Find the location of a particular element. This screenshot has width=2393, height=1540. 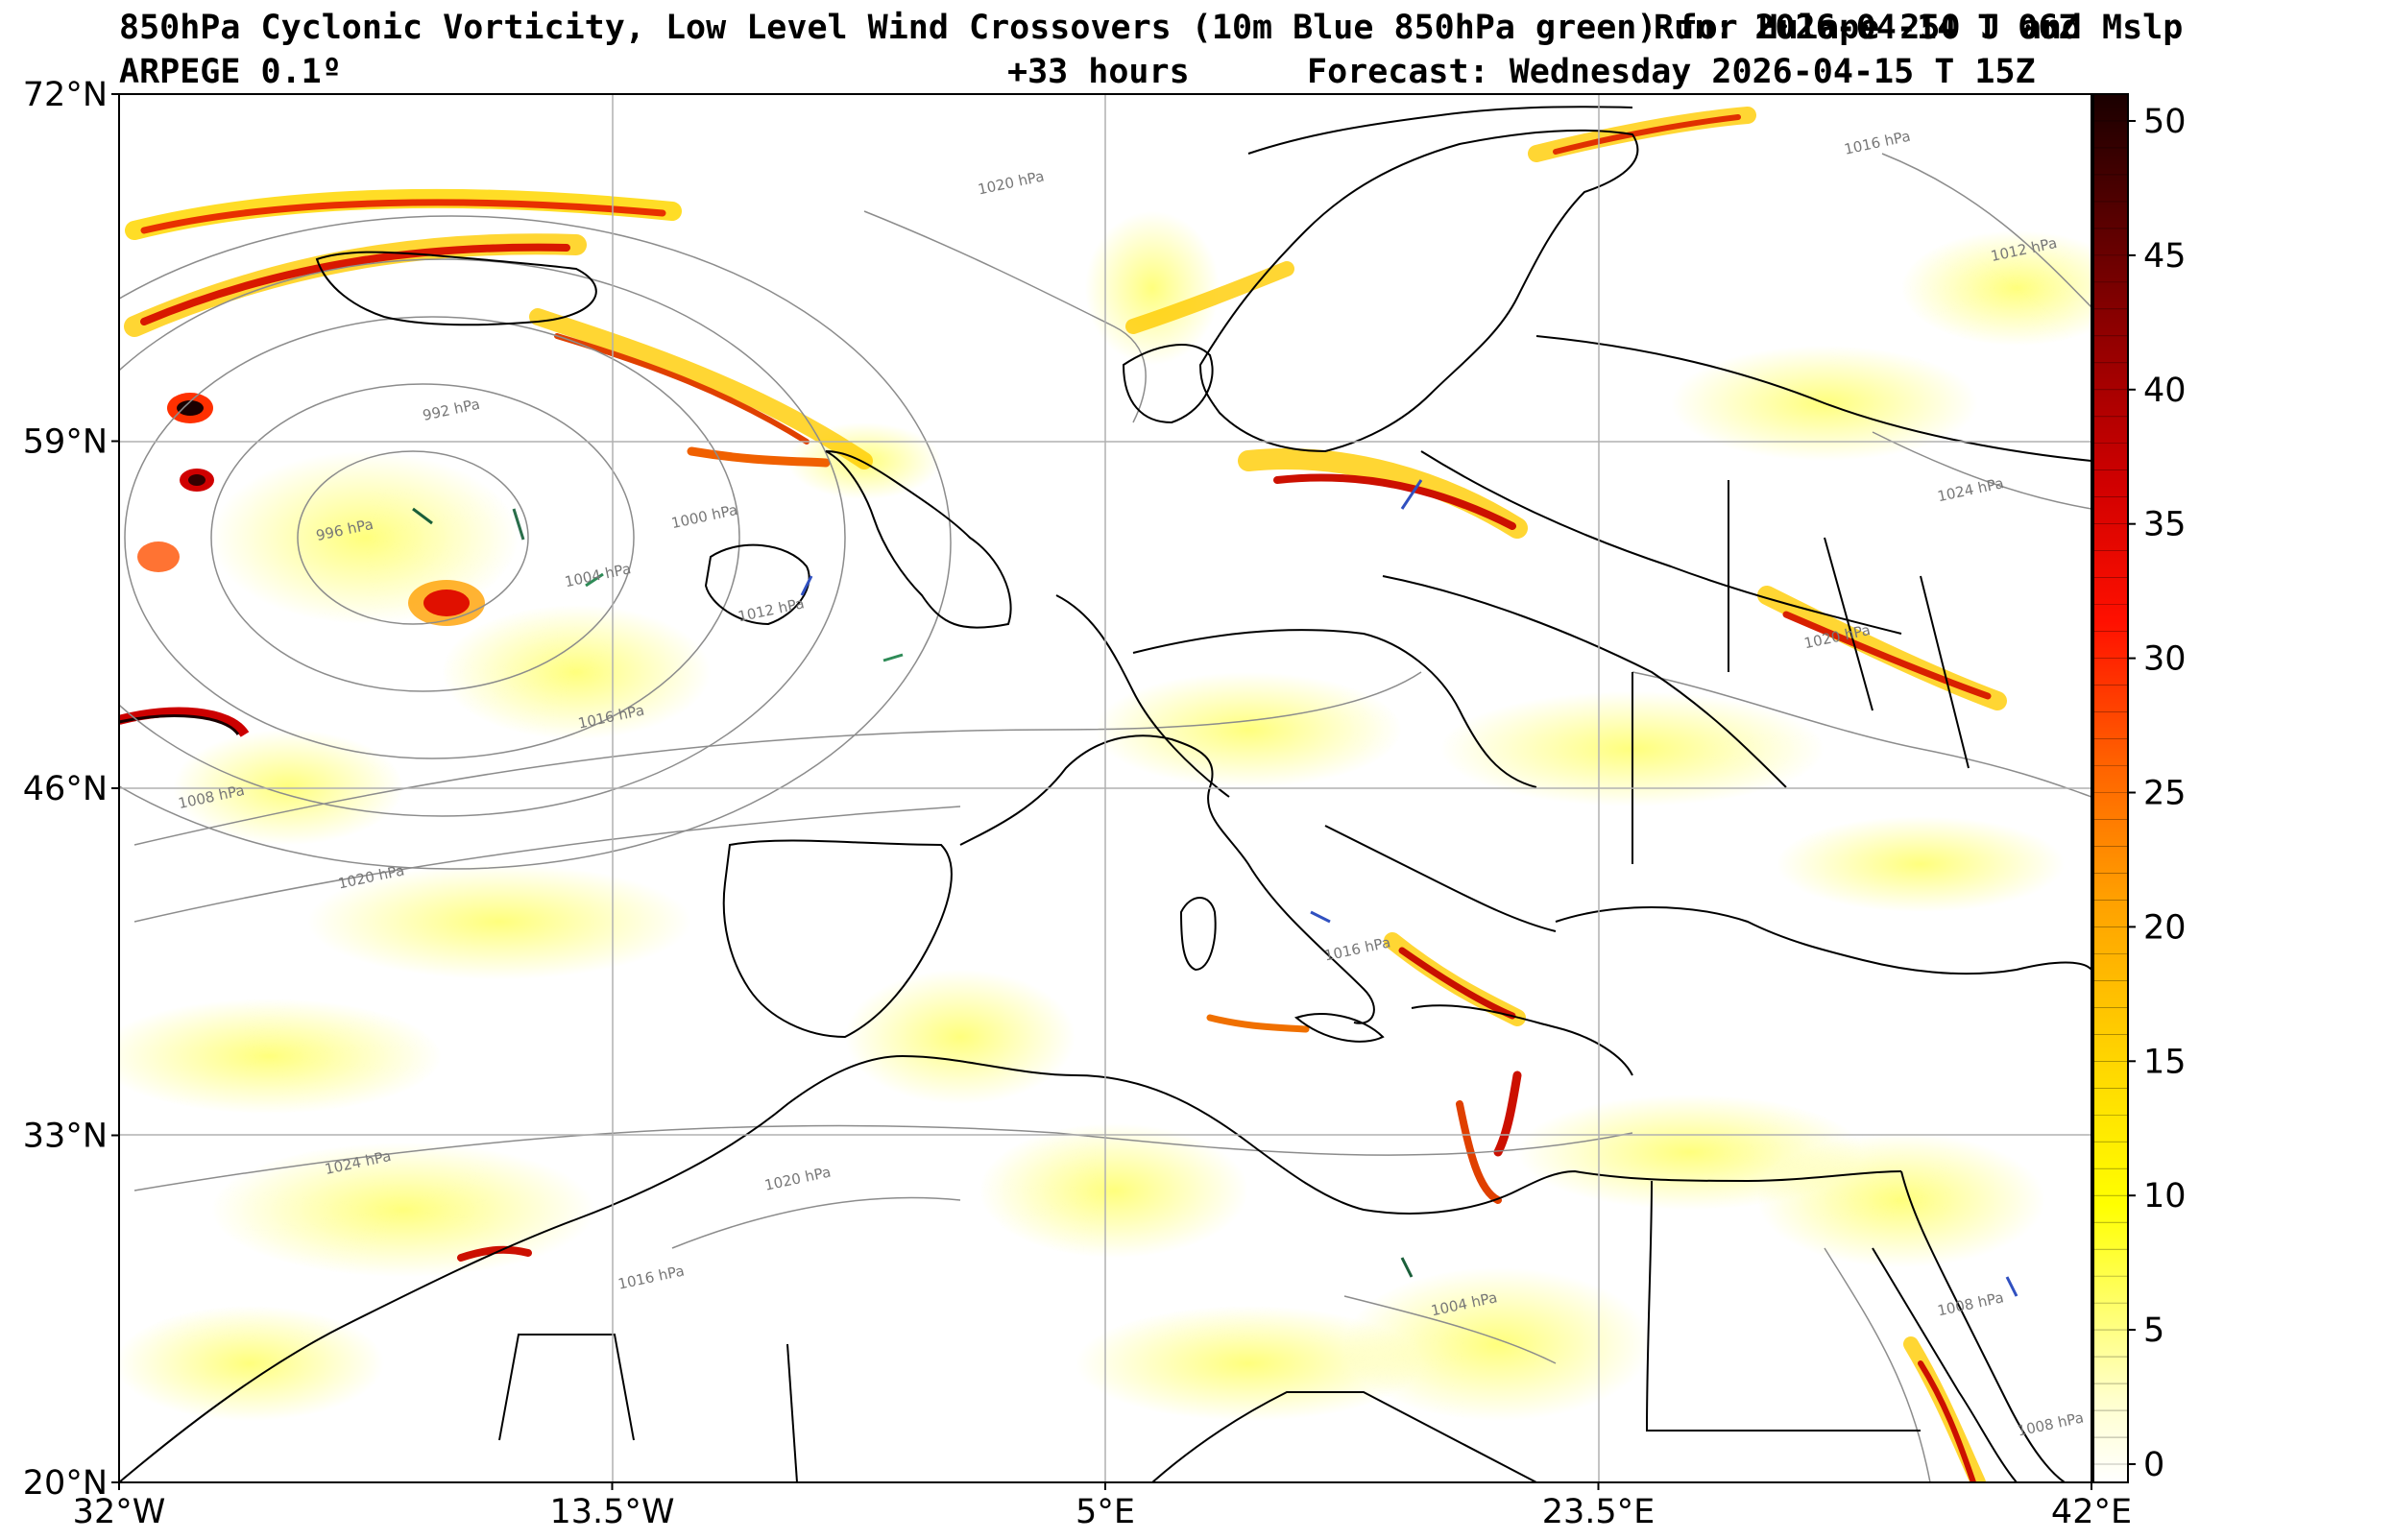

colorbar-ticks: 0 5 10 15 20 25 30 35 40 45 50 is located at coordinates (2140, 788).